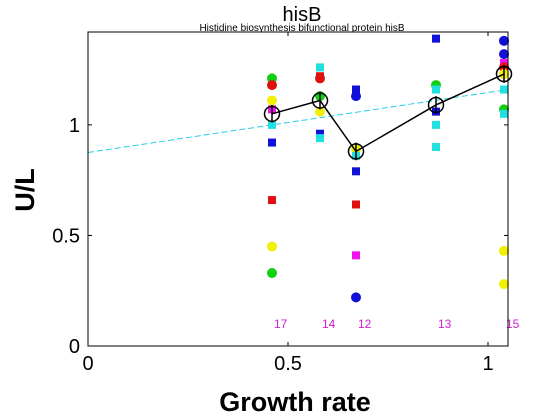 The height and width of the screenshot is (420, 560). I want to click on mean-series-layer, so click(388, 113).